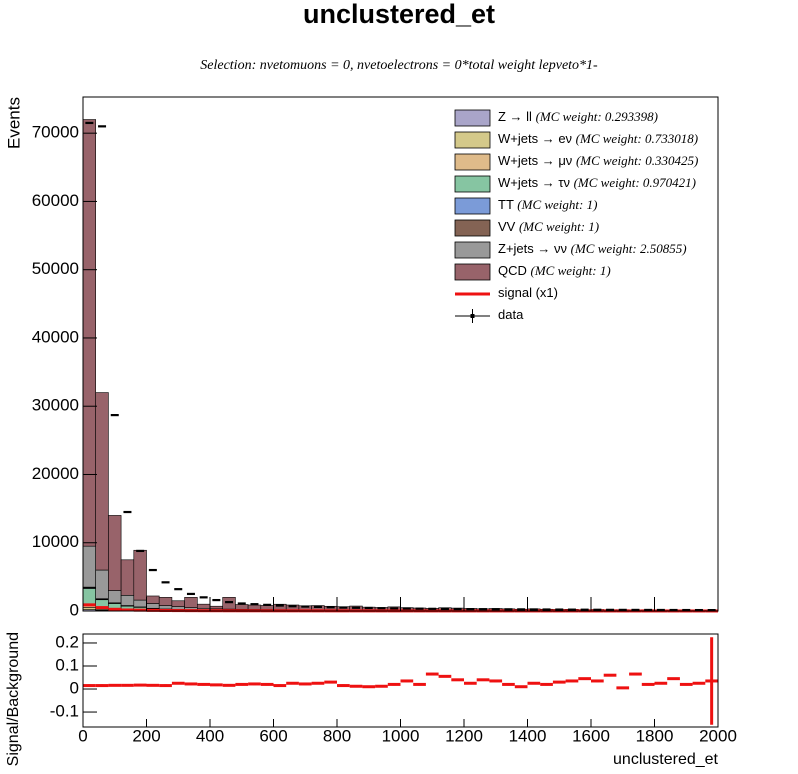 This screenshot has height=774, width=798. Describe the element at coordinates (13, 699) in the screenshot. I see `y-axis-title: Signal/Background` at that location.